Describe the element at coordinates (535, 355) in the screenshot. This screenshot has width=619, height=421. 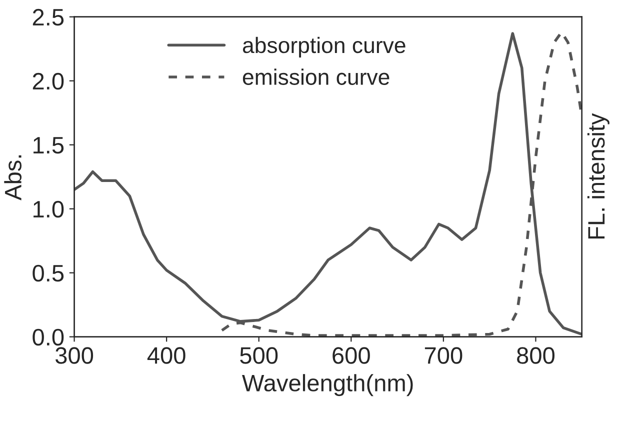
I see `x-tick-label: 800` at that location.